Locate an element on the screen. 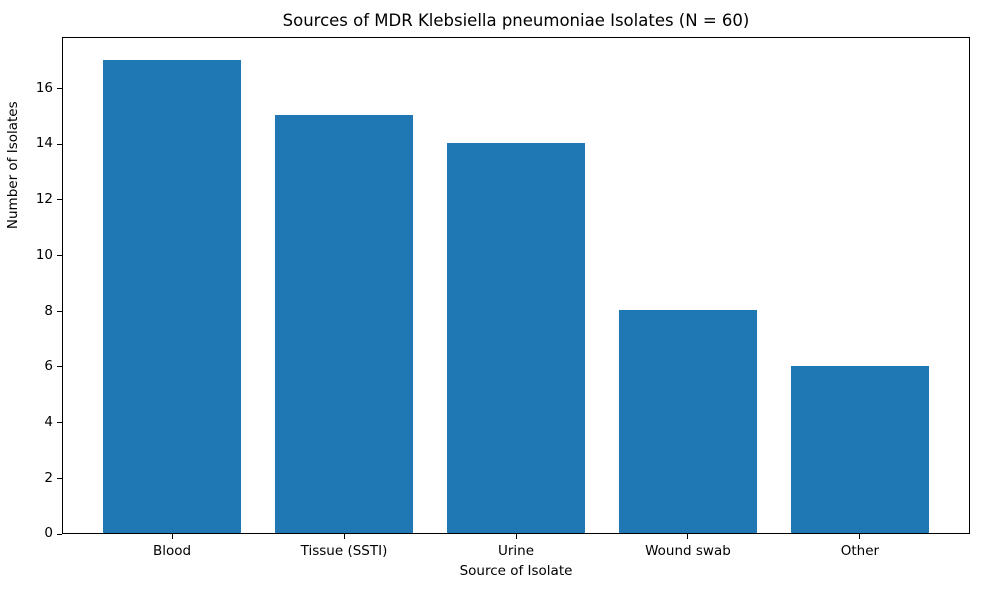  x-tick-label-tissue-ssti: Tissue (SSTI) is located at coordinates (344, 551).